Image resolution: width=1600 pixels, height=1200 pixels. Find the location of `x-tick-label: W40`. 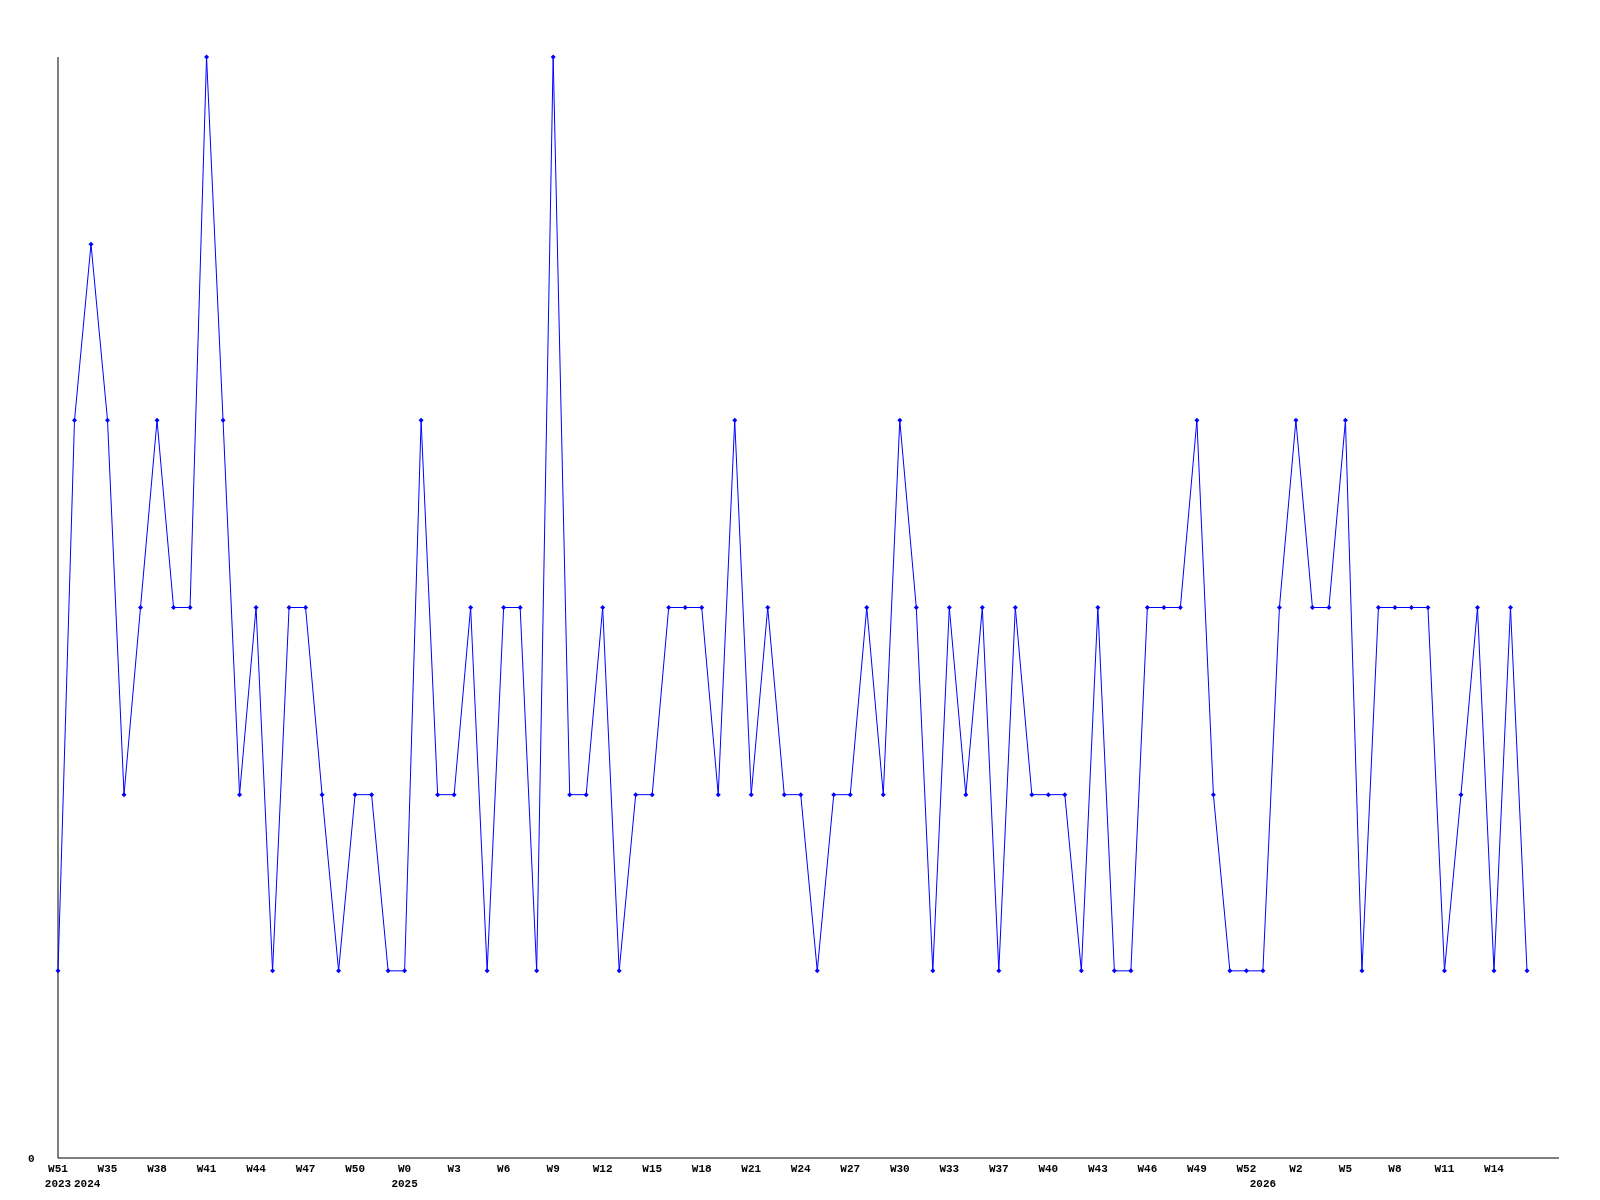

x-tick-label: W40 is located at coordinates (1048, 1169).